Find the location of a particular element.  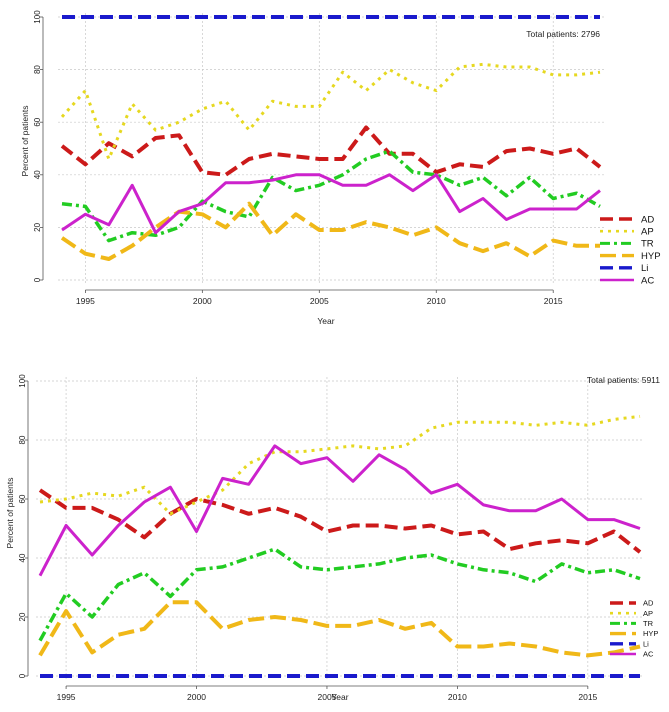

top-chart-x-ticks: 1995 2000 2005 2010 2015 is located at coordinates (319, 298).